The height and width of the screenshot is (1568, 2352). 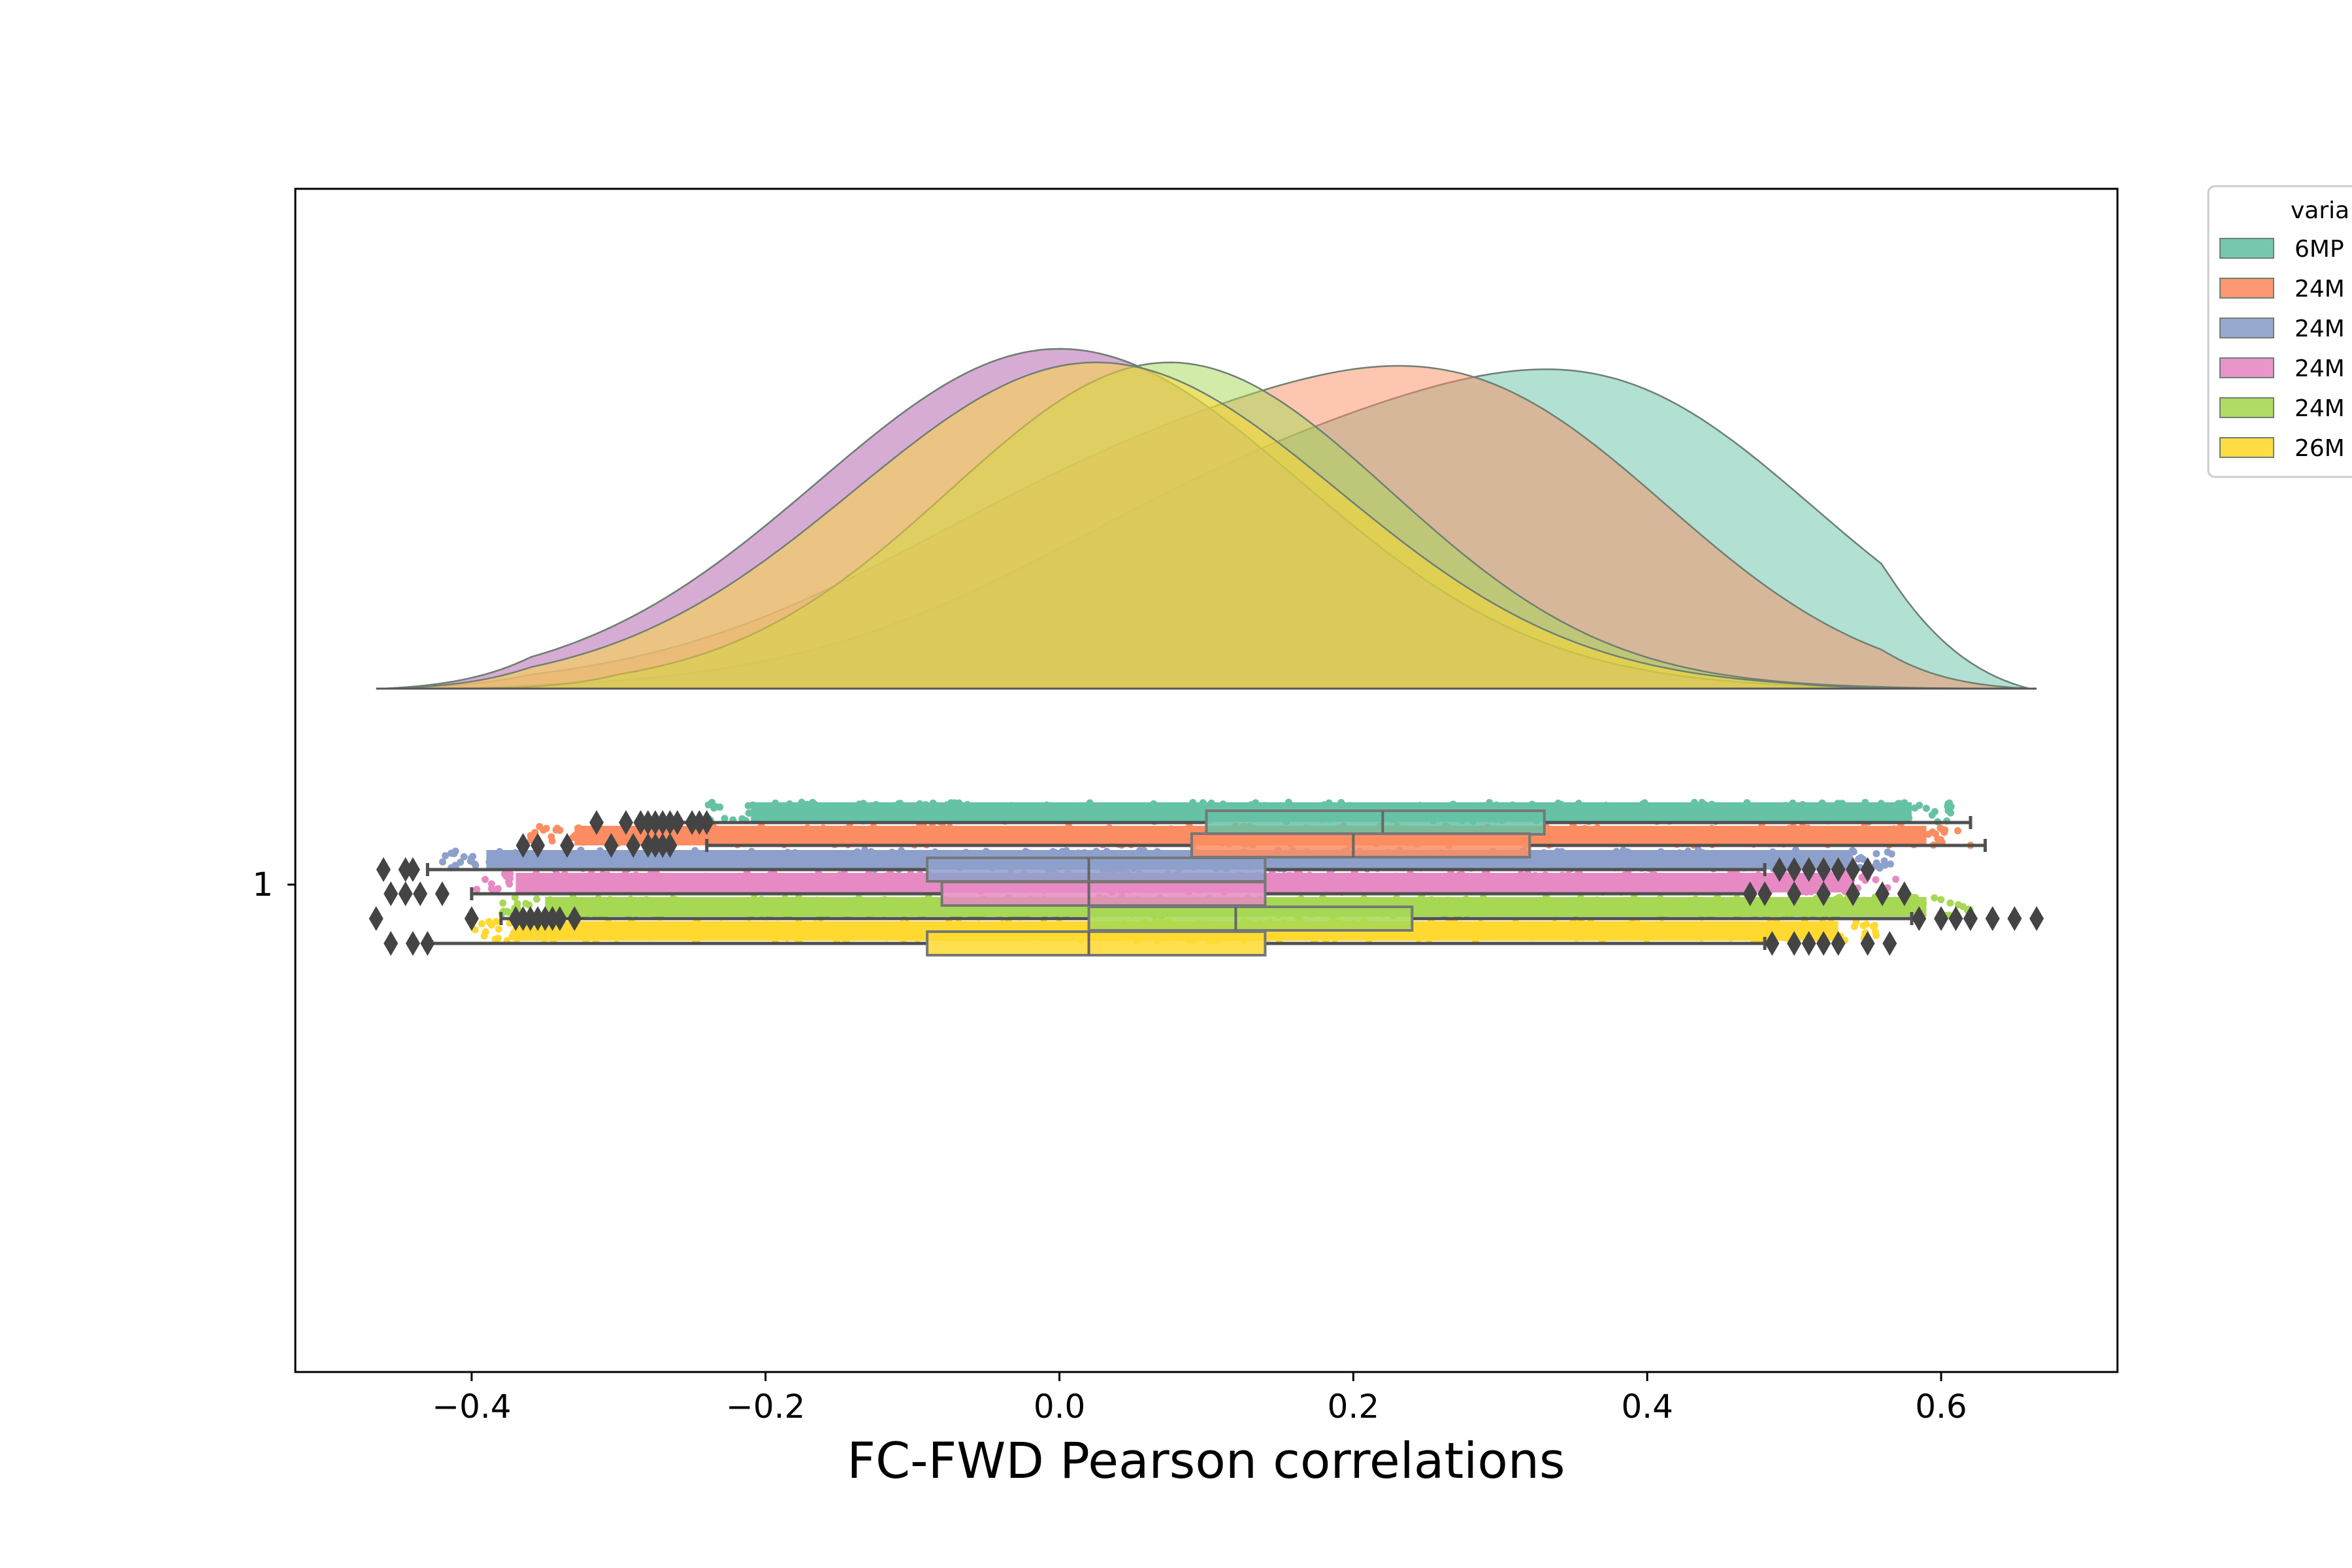 What do you see at coordinates (1162, 525) in the screenshot?
I see `density-cloud` at bounding box center [1162, 525].